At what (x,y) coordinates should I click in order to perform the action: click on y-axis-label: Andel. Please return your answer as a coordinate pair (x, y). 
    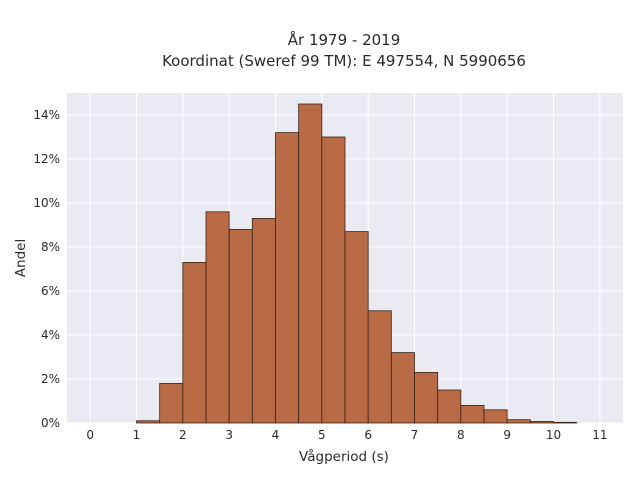
    Looking at the image, I should click on (21, 258).